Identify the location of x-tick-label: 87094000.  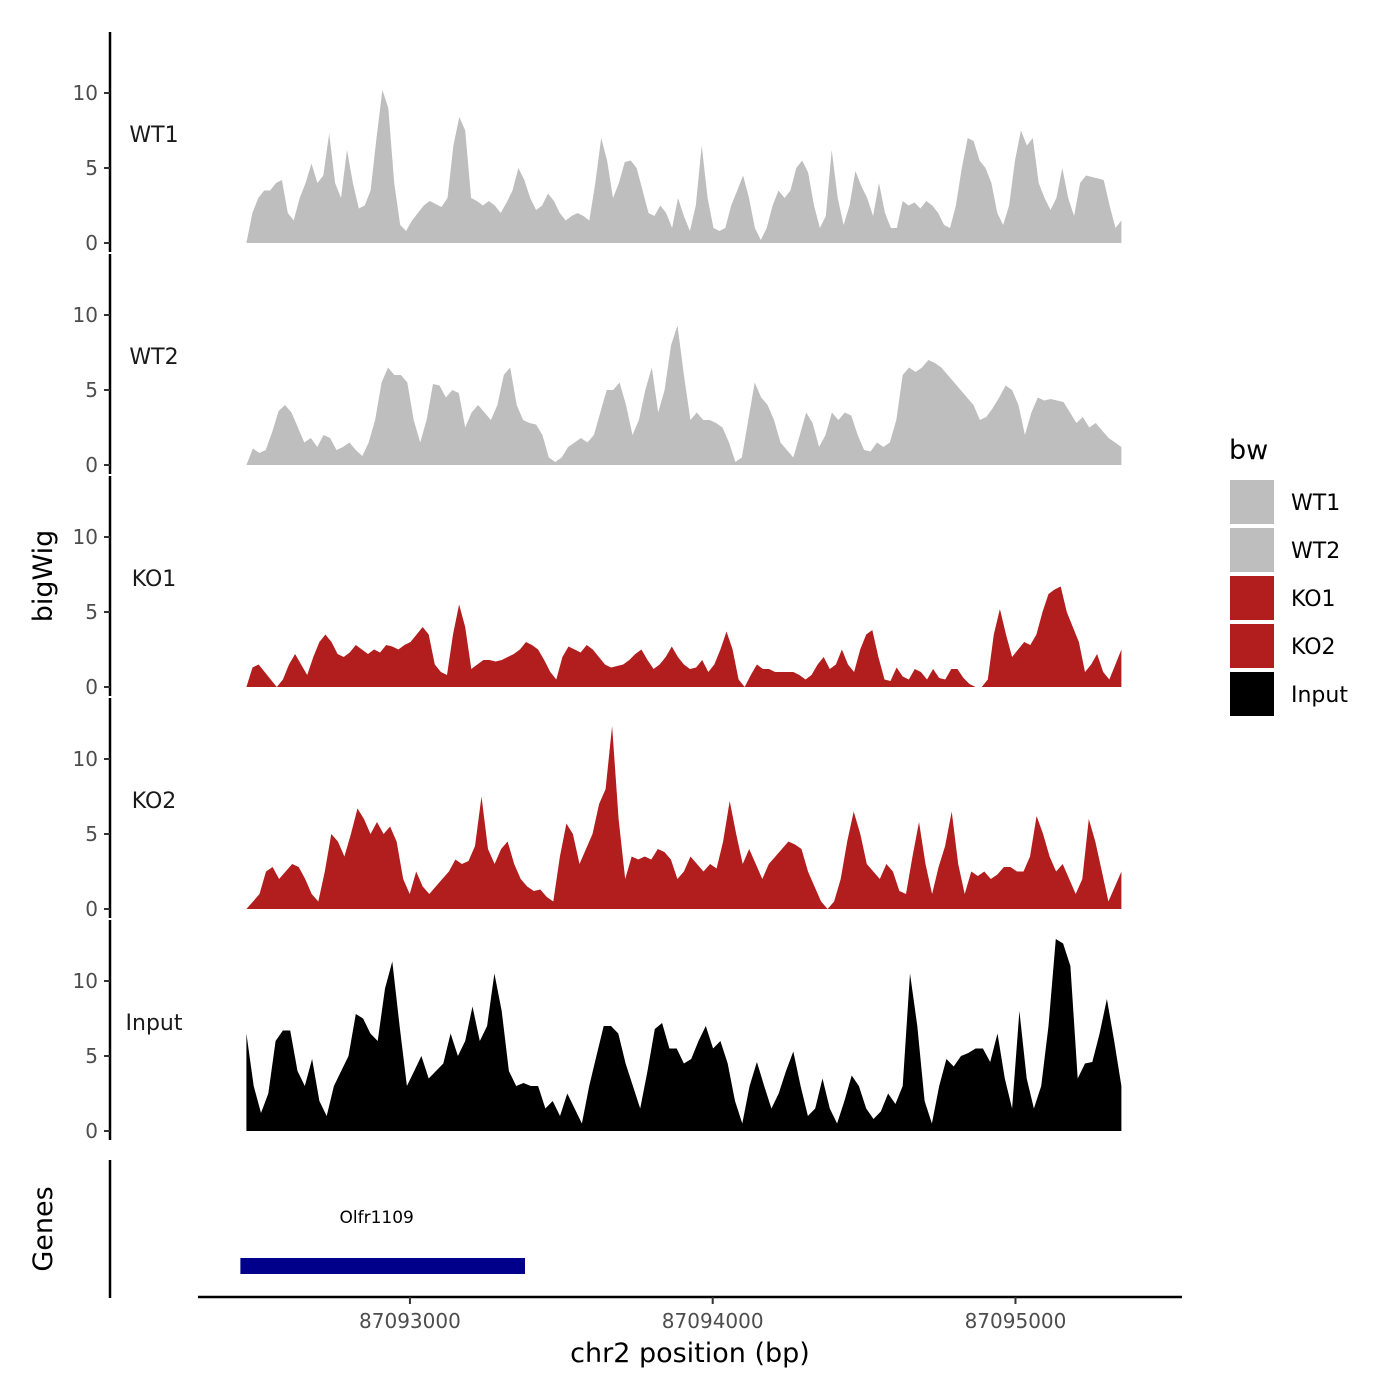
(713, 1321).